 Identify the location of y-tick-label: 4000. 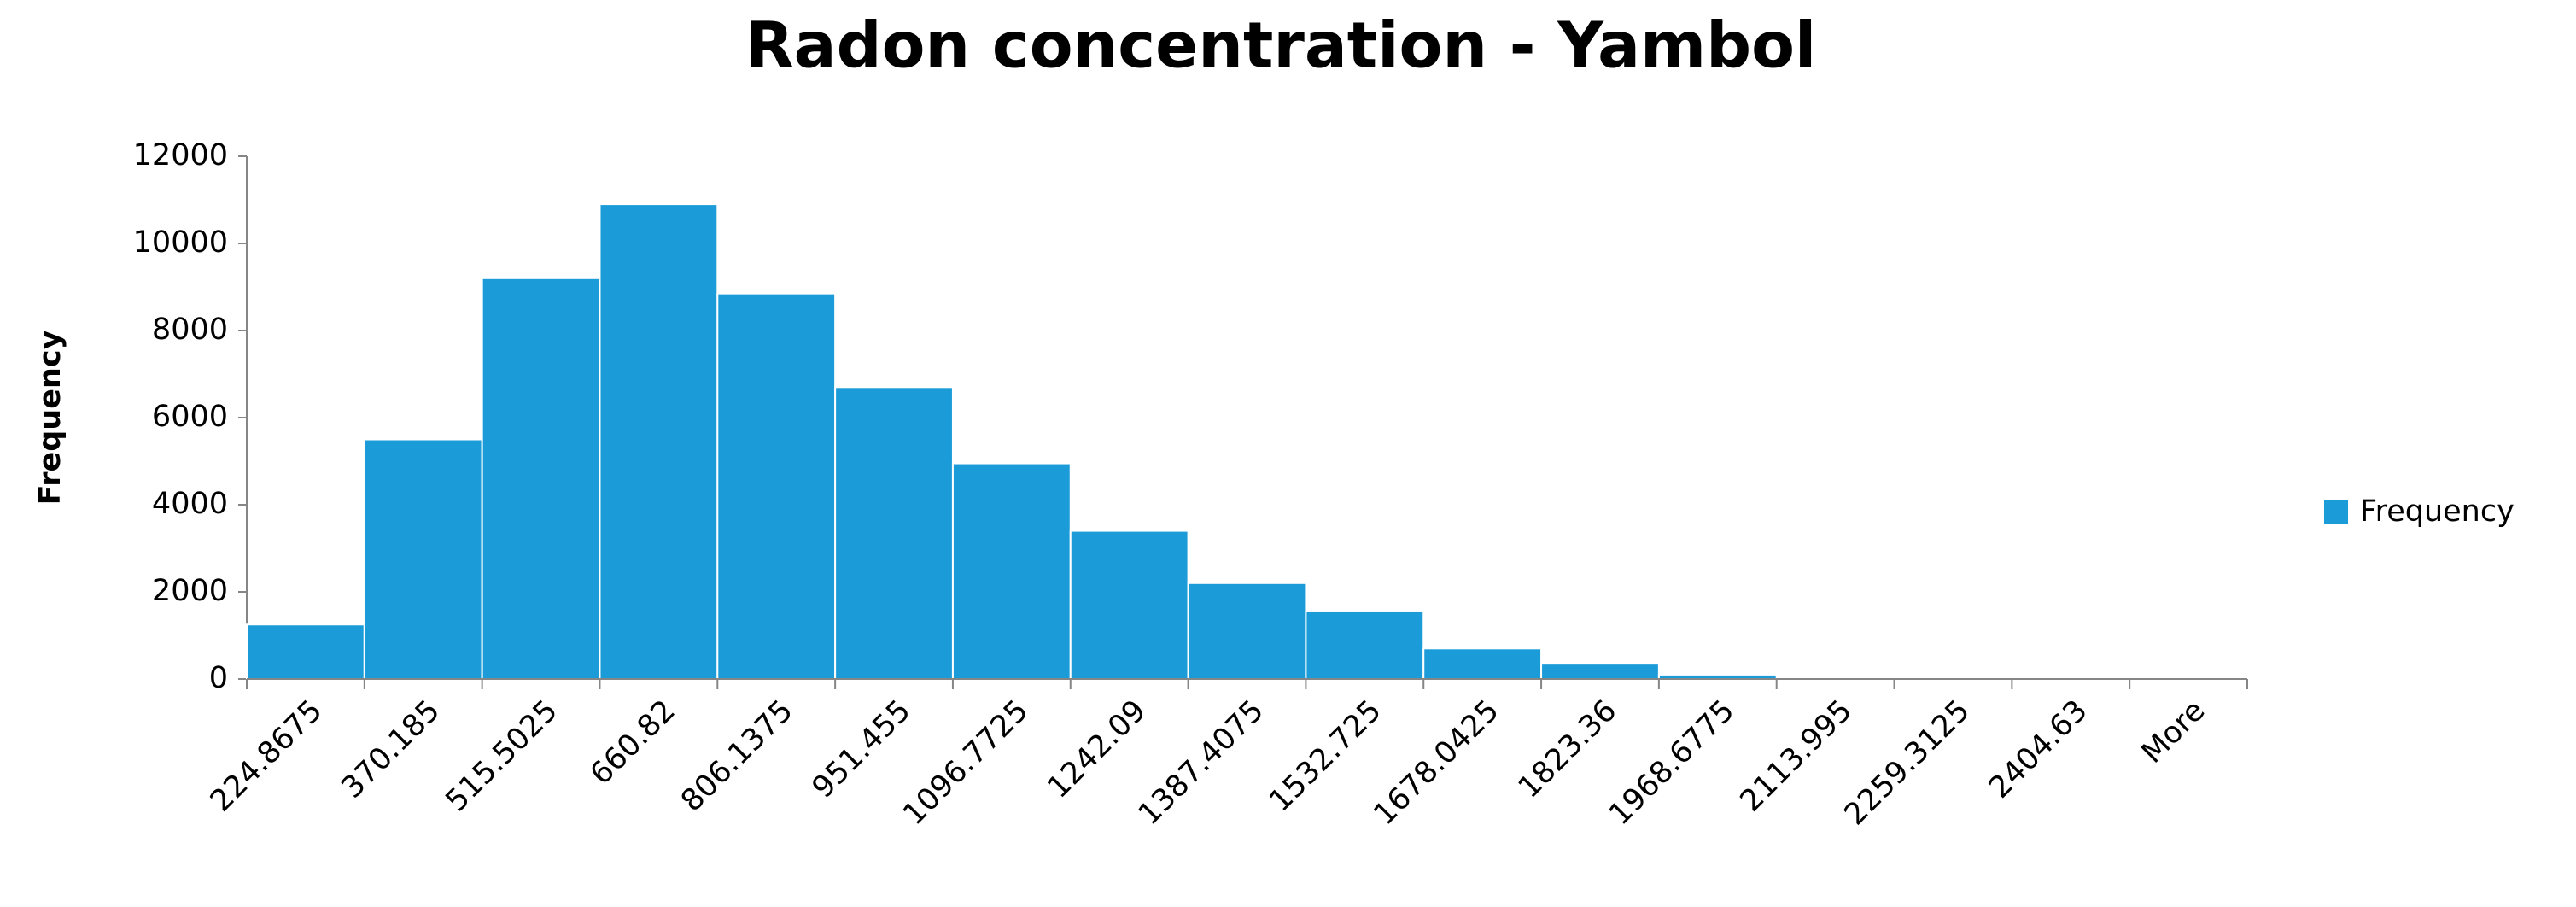
(190, 504).